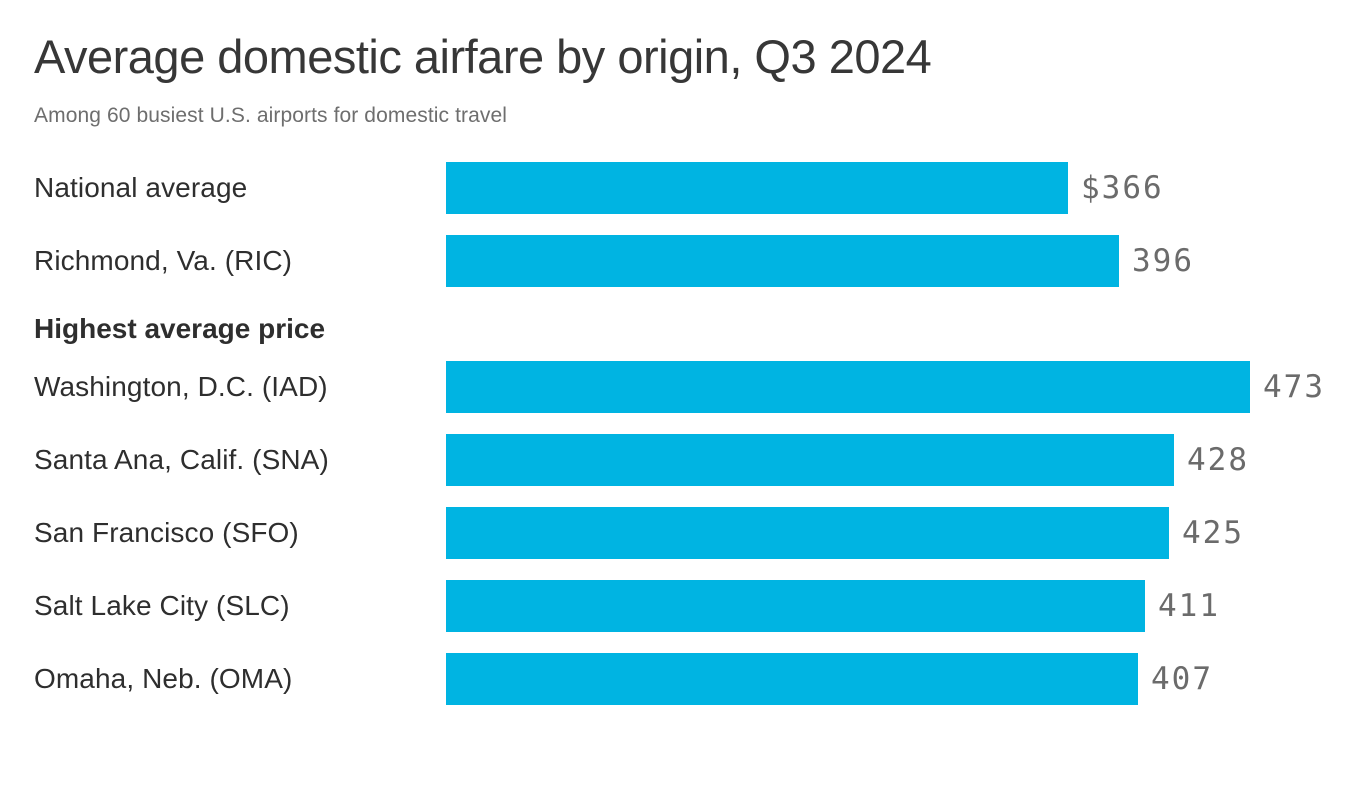 Image resolution: width=1366 pixels, height=796 pixels. I want to click on chart-row: San Francisco (SFO) 425, so click(683, 532).